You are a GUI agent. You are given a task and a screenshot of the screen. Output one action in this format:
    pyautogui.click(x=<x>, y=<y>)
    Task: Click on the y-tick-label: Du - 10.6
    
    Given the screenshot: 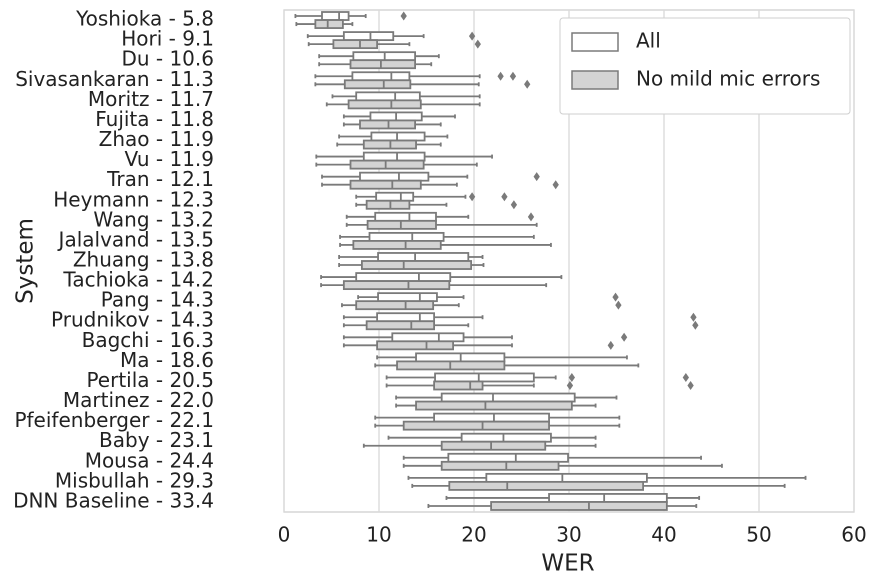 What is the action you would take?
    pyautogui.click(x=167, y=59)
    